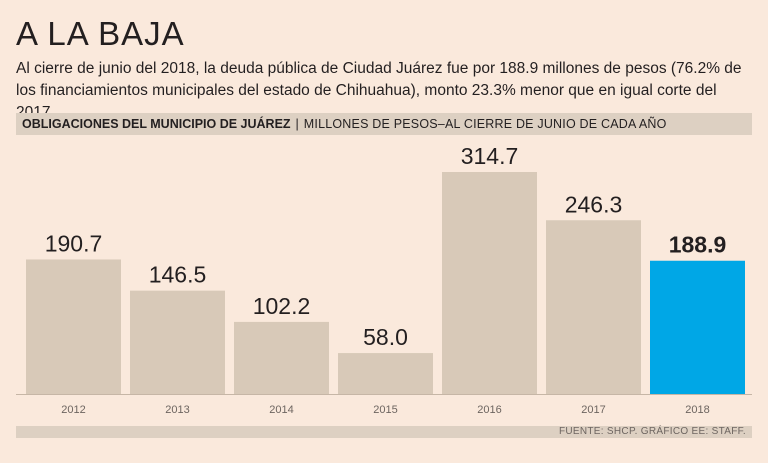  Describe the element at coordinates (74, 243) in the screenshot. I see `value-label-2012: 190.7` at that location.